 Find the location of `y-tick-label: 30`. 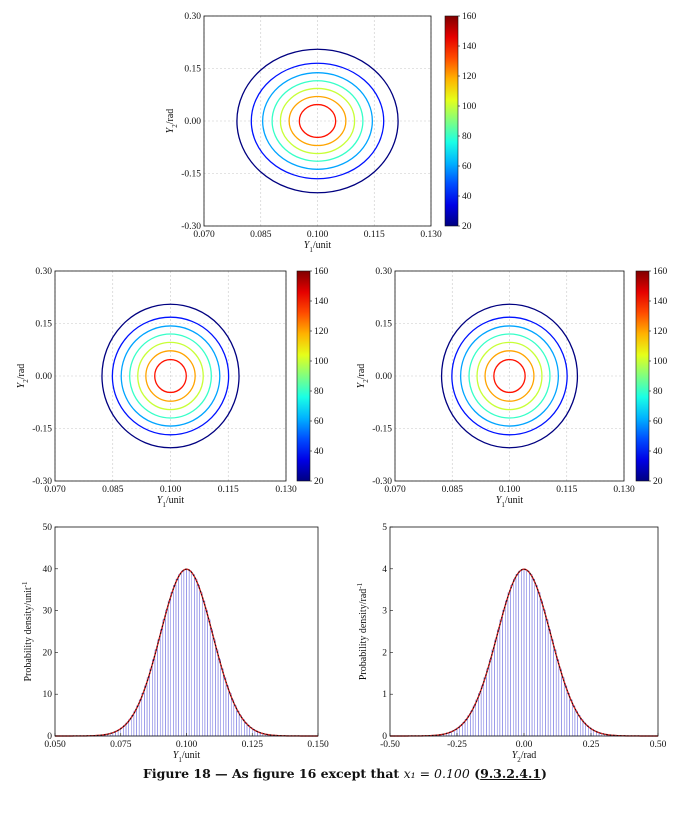

y-tick-label: 30 is located at coordinates (48, 612).